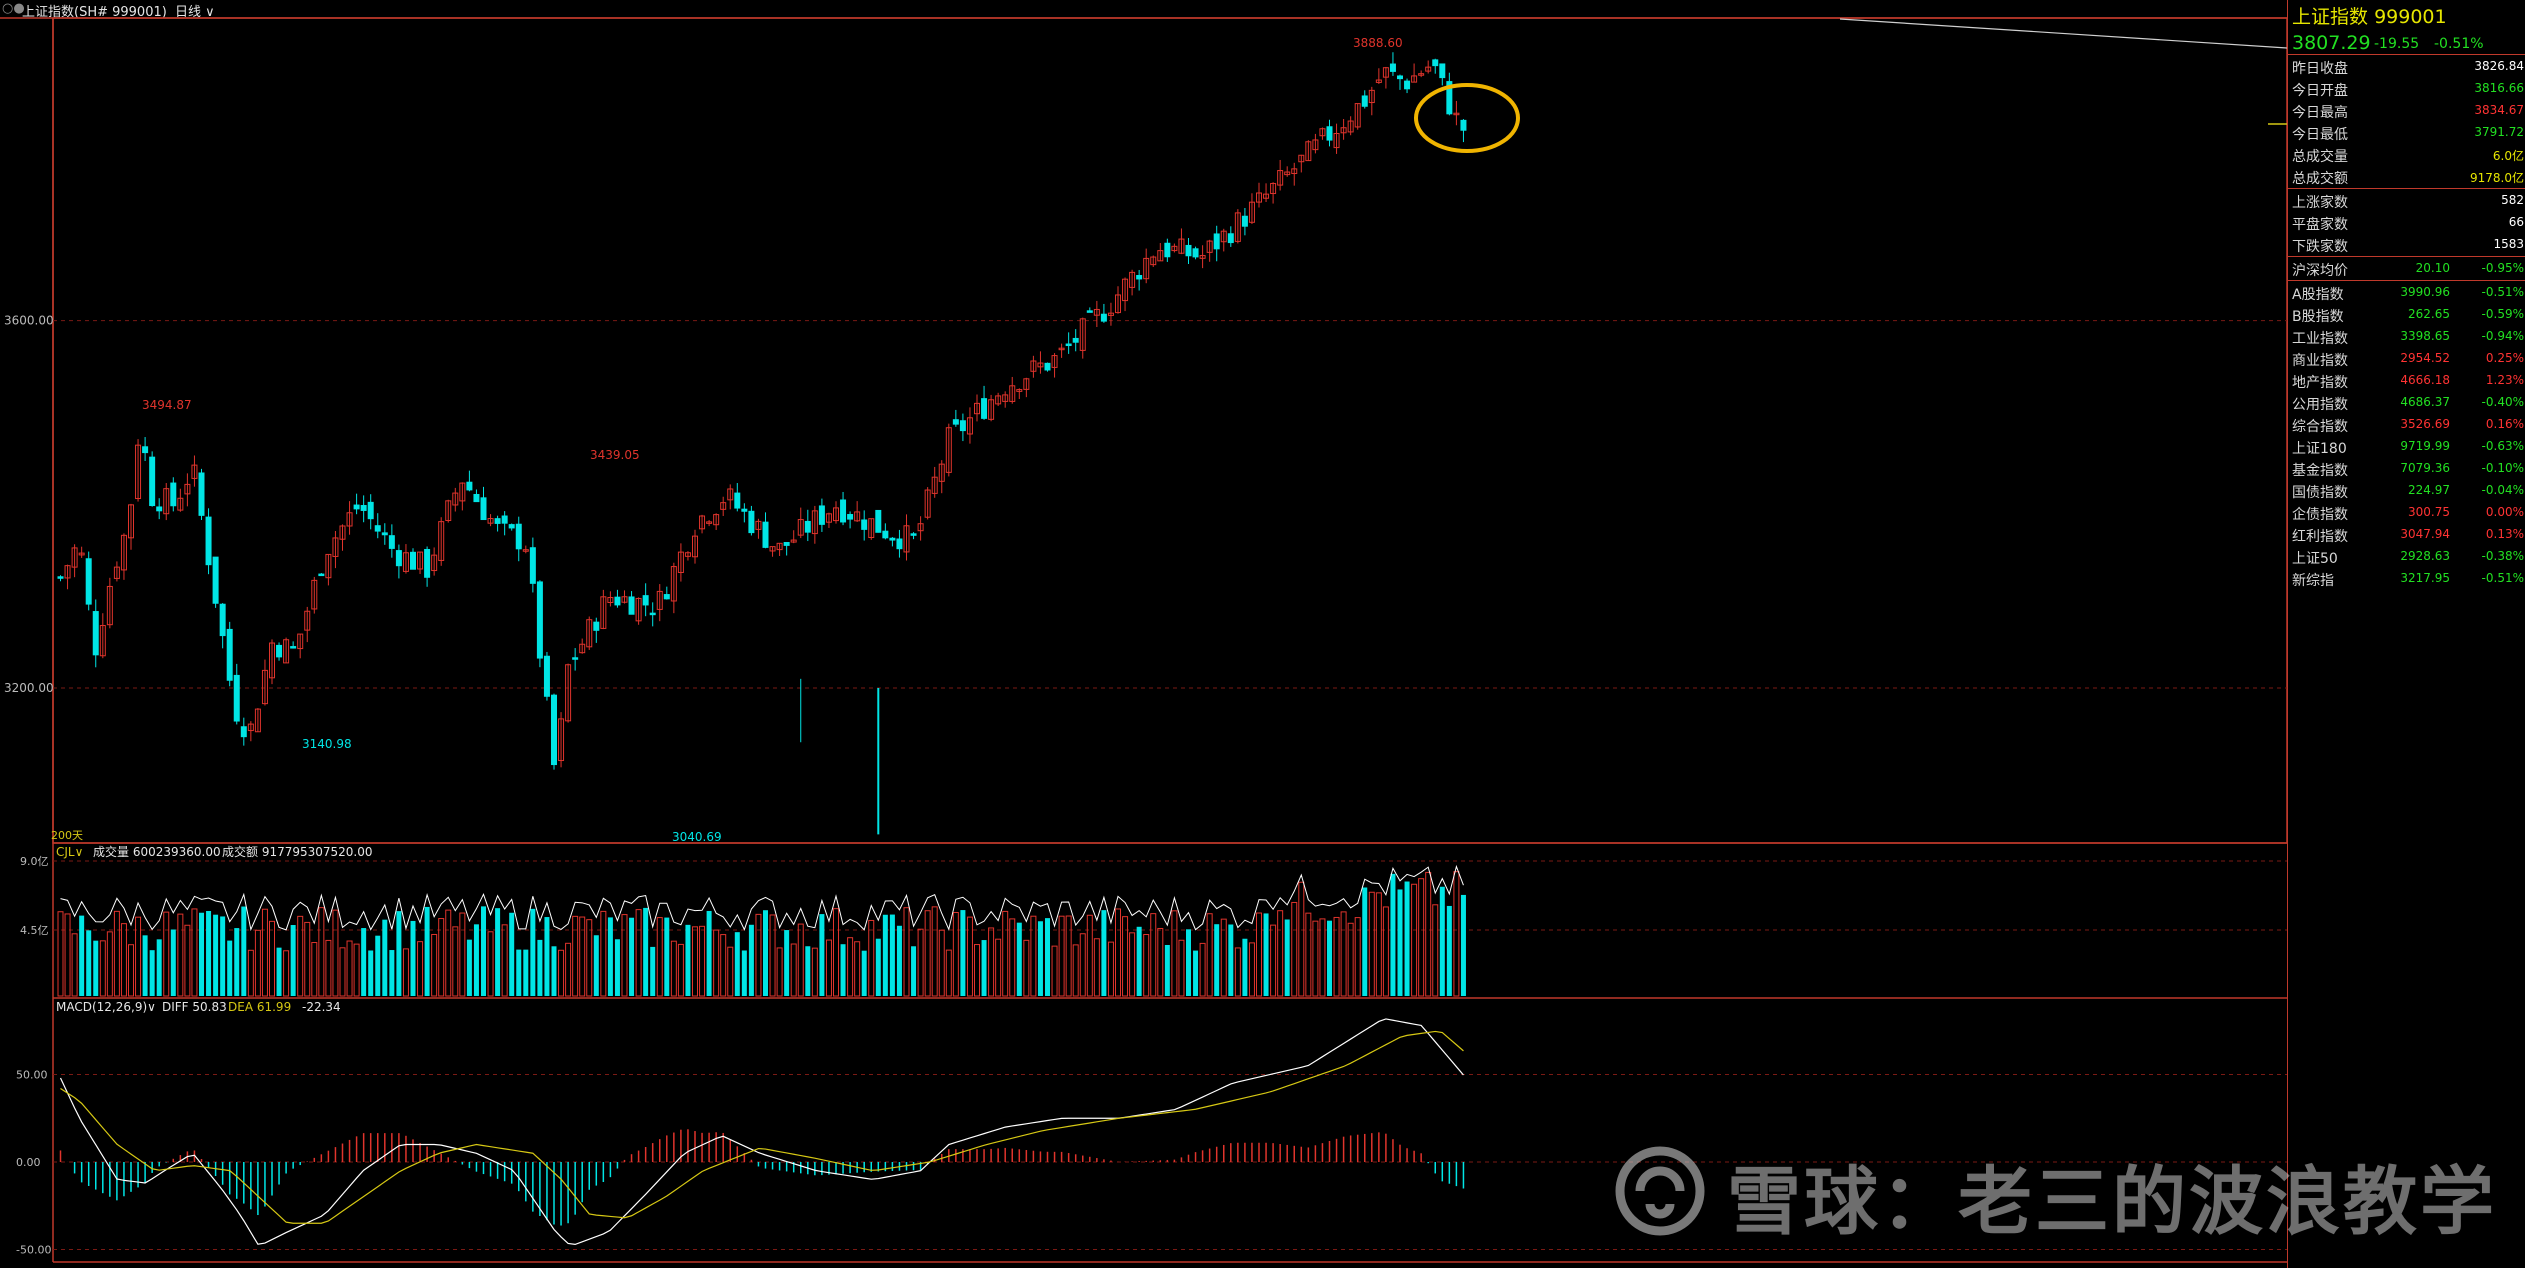 The height and width of the screenshot is (1268, 2525). I want to click on stat-label: 综合指数, so click(2320, 427).